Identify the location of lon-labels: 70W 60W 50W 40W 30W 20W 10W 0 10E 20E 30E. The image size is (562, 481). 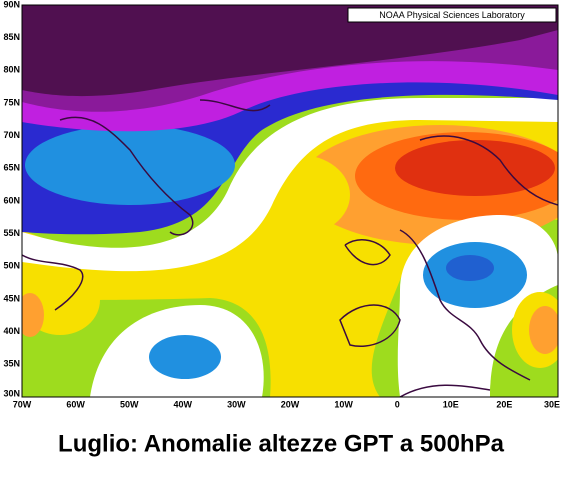
(286, 404).